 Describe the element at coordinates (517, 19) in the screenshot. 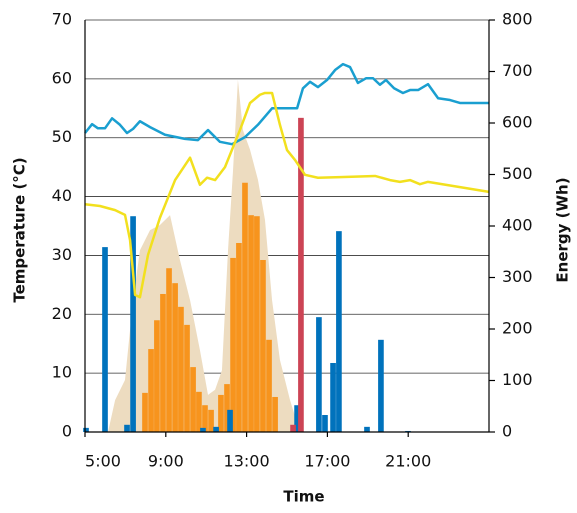

I see `y2-tick-label: 800` at that location.